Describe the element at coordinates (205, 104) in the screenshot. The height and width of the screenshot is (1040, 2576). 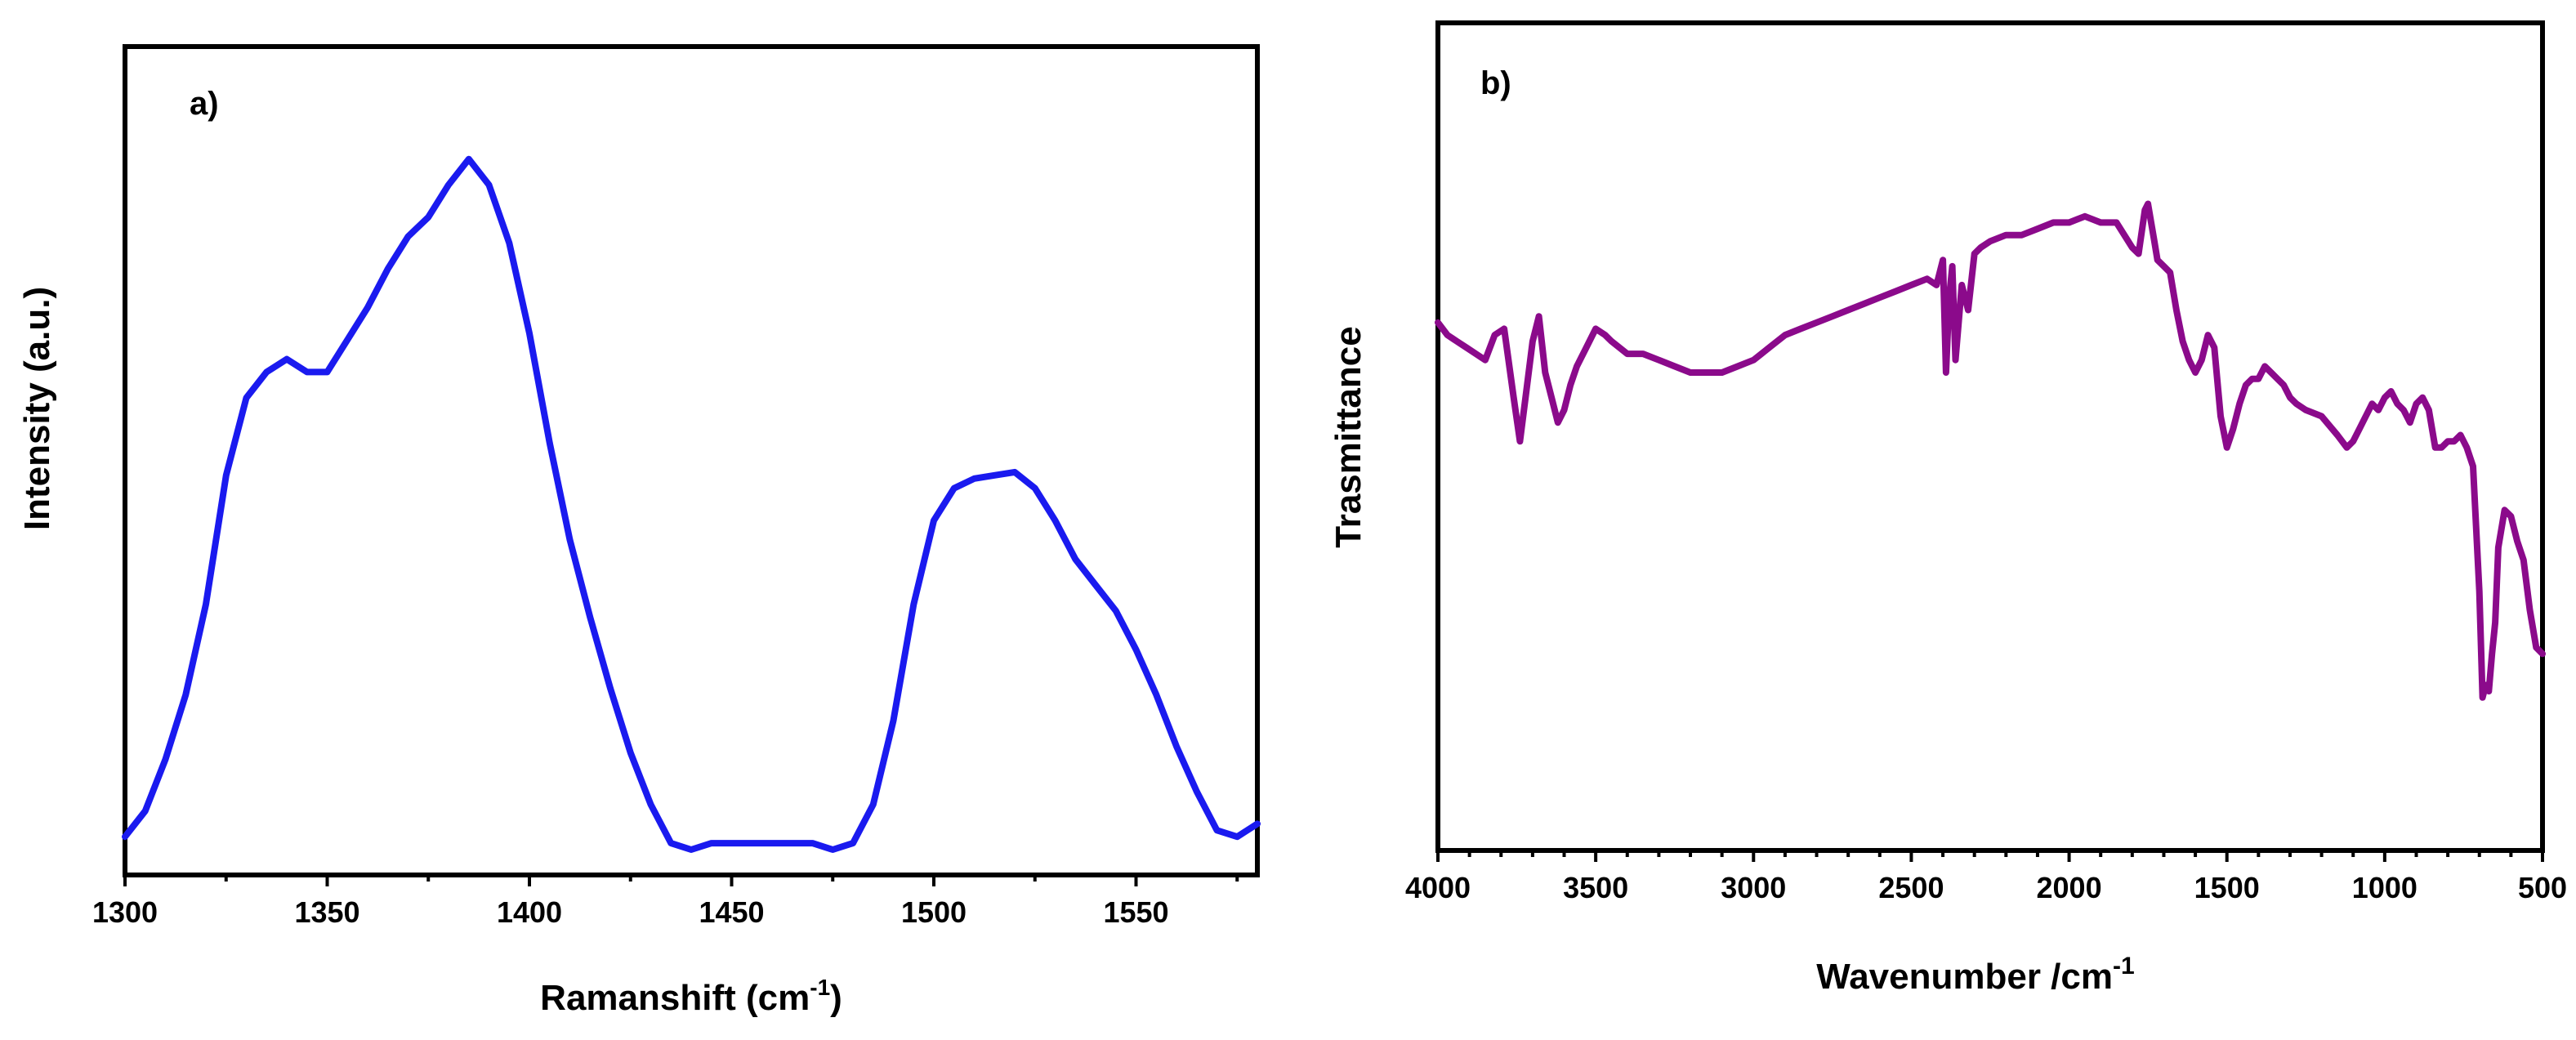
I see `raman-panel-label: a)` at that location.